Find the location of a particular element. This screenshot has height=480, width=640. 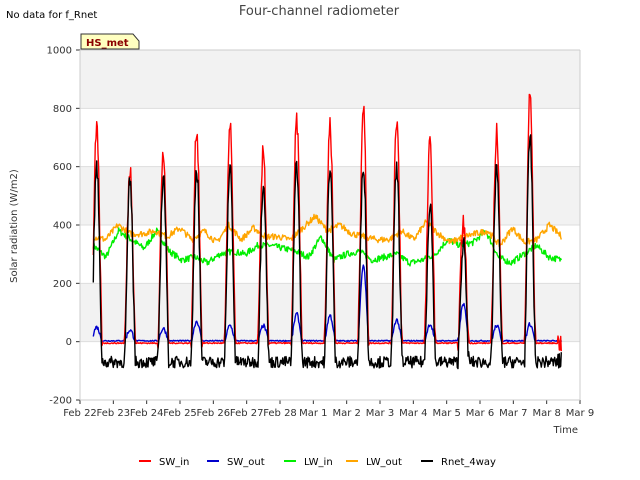

legend-label-rnet-4way: Rnet_4way is located at coordinates (468, 462).